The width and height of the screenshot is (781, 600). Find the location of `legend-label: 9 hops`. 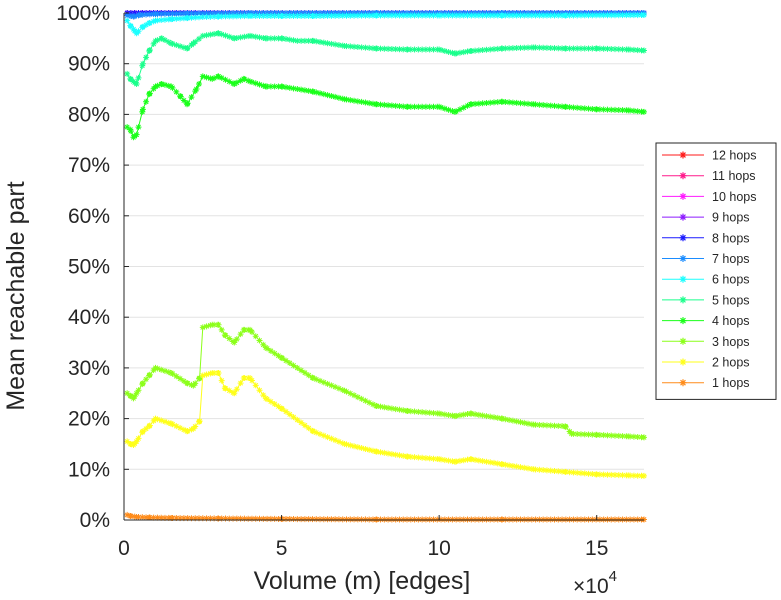

legend-label: 9 hops is located at coordinates (731, 218).